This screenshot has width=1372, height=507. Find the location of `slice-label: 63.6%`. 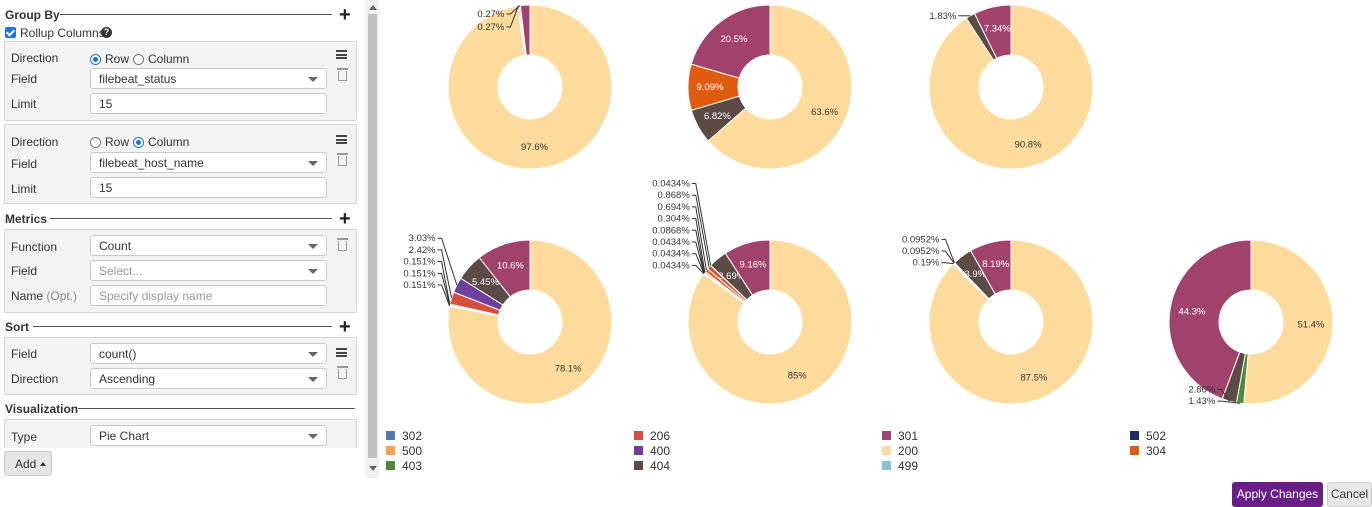

slice-label: 63.6% is located at coordinates (824, 112).